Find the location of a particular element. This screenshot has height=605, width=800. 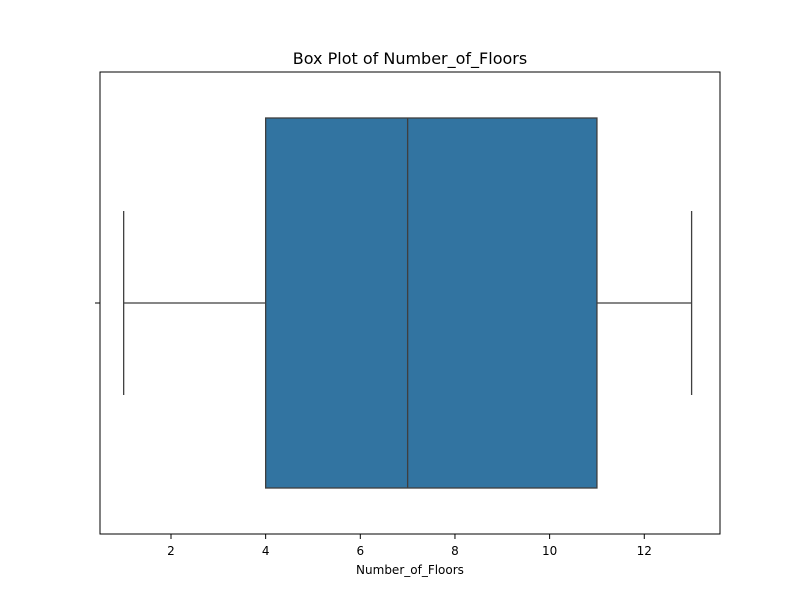

x-axis-ticks: 2 4 6 8 10 12 is located at coordinates (409, 546).